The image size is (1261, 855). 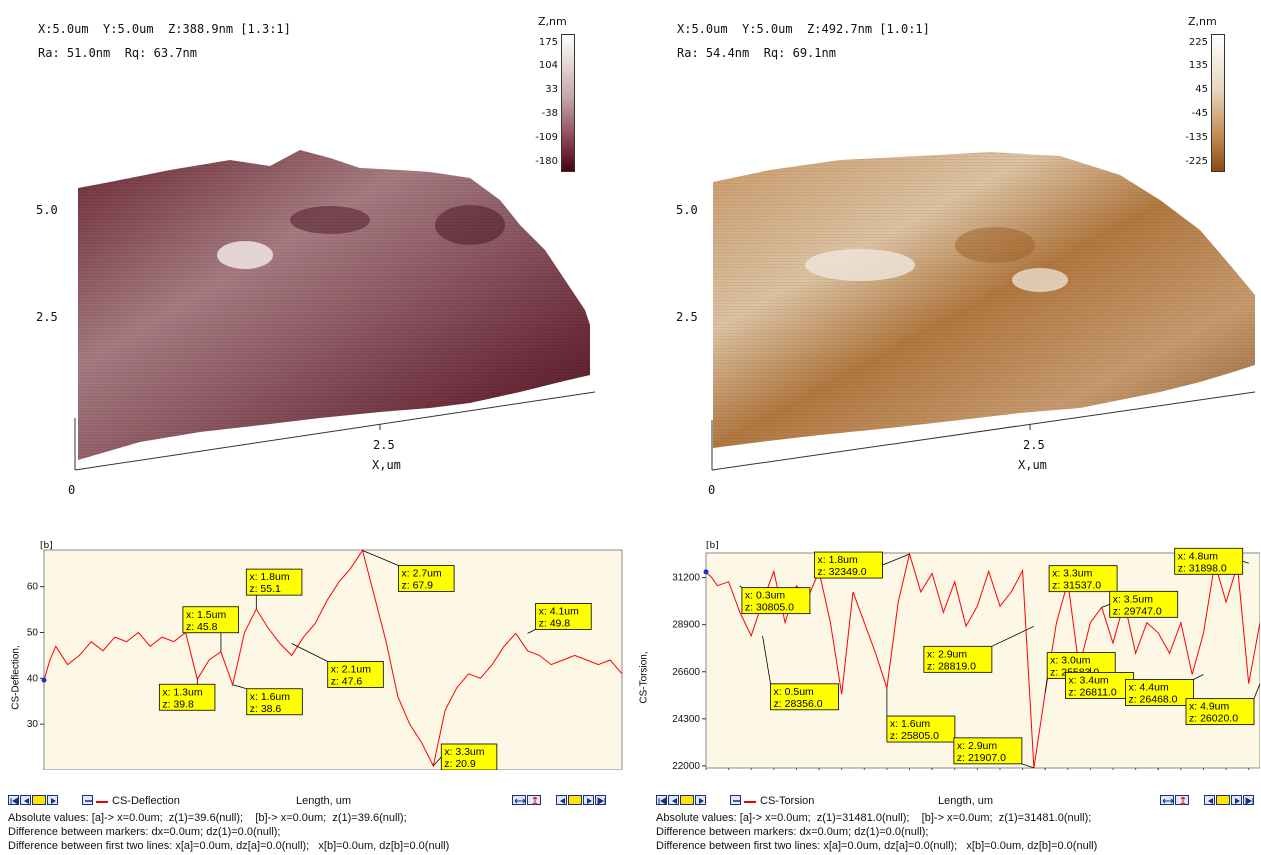 I want to click on left-roughness-header: Ra: 51.0nm Rq: 63.7nm, so click(x=117, y=53).